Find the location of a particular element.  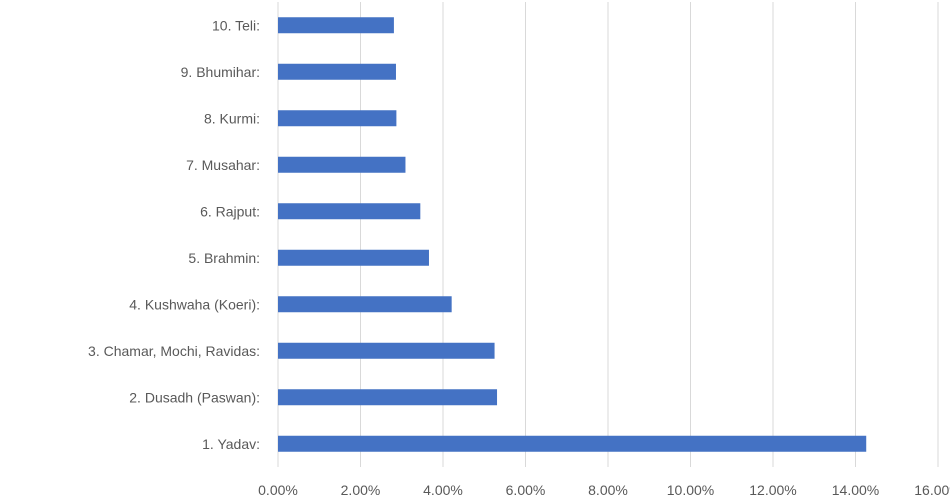

category-label: 4. Kushwaha (Koeri): is located at coordinates (194, 304).